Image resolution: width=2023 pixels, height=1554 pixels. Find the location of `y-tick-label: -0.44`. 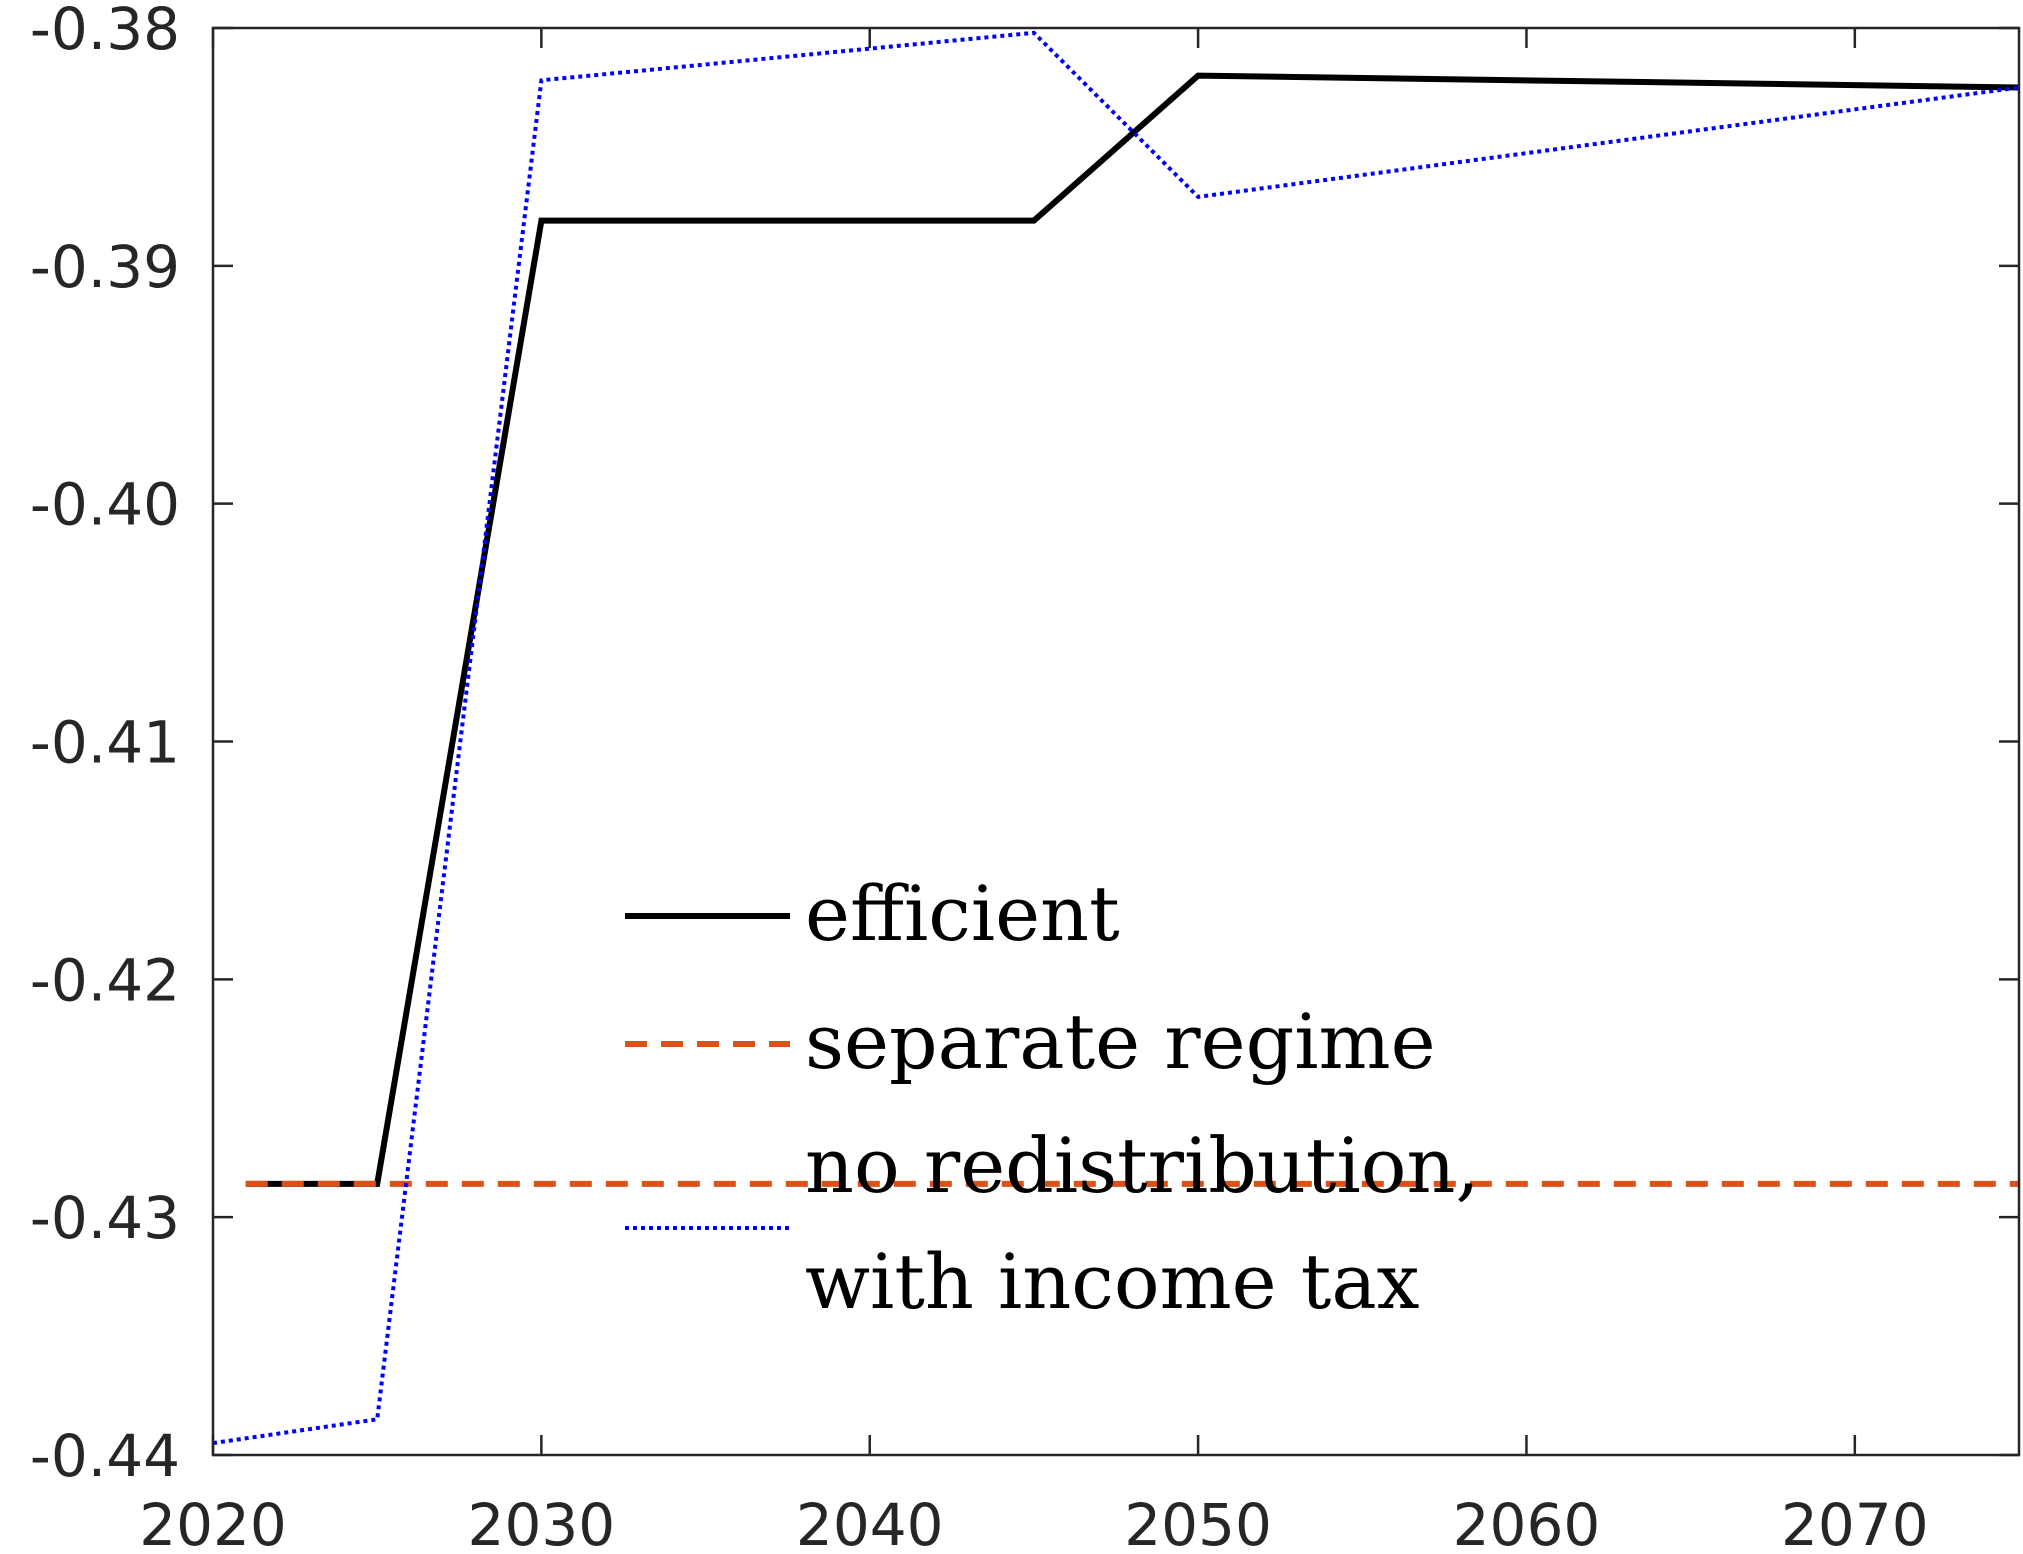

y-tick-label: -0.44 is located at coordinates (105, 1456).